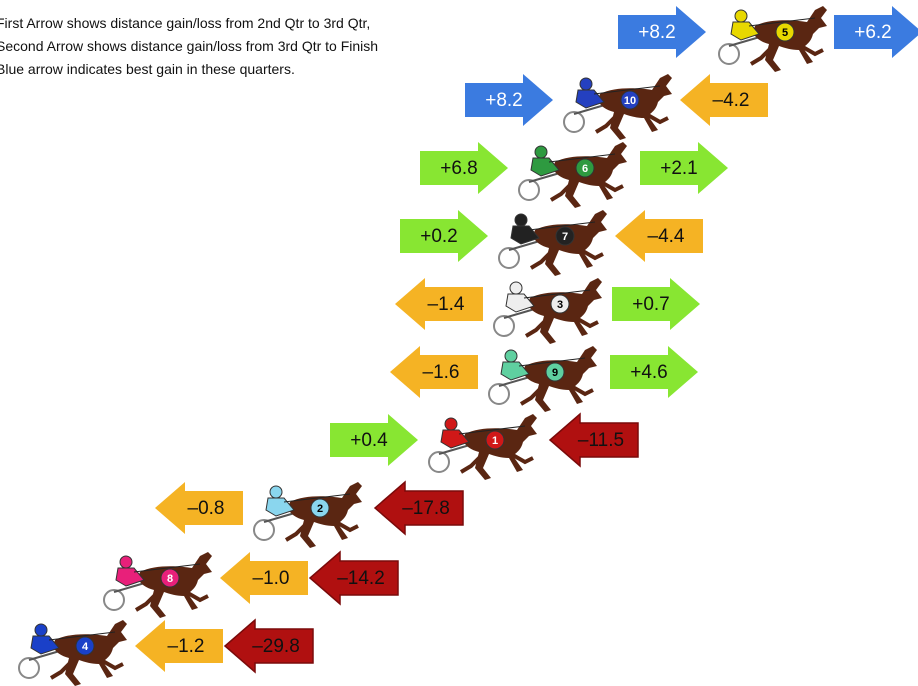  What do you see at coordinates (679, 168) in the screenshot?
I see `arrow-label: +2.1` at bounding box center [679, 168].